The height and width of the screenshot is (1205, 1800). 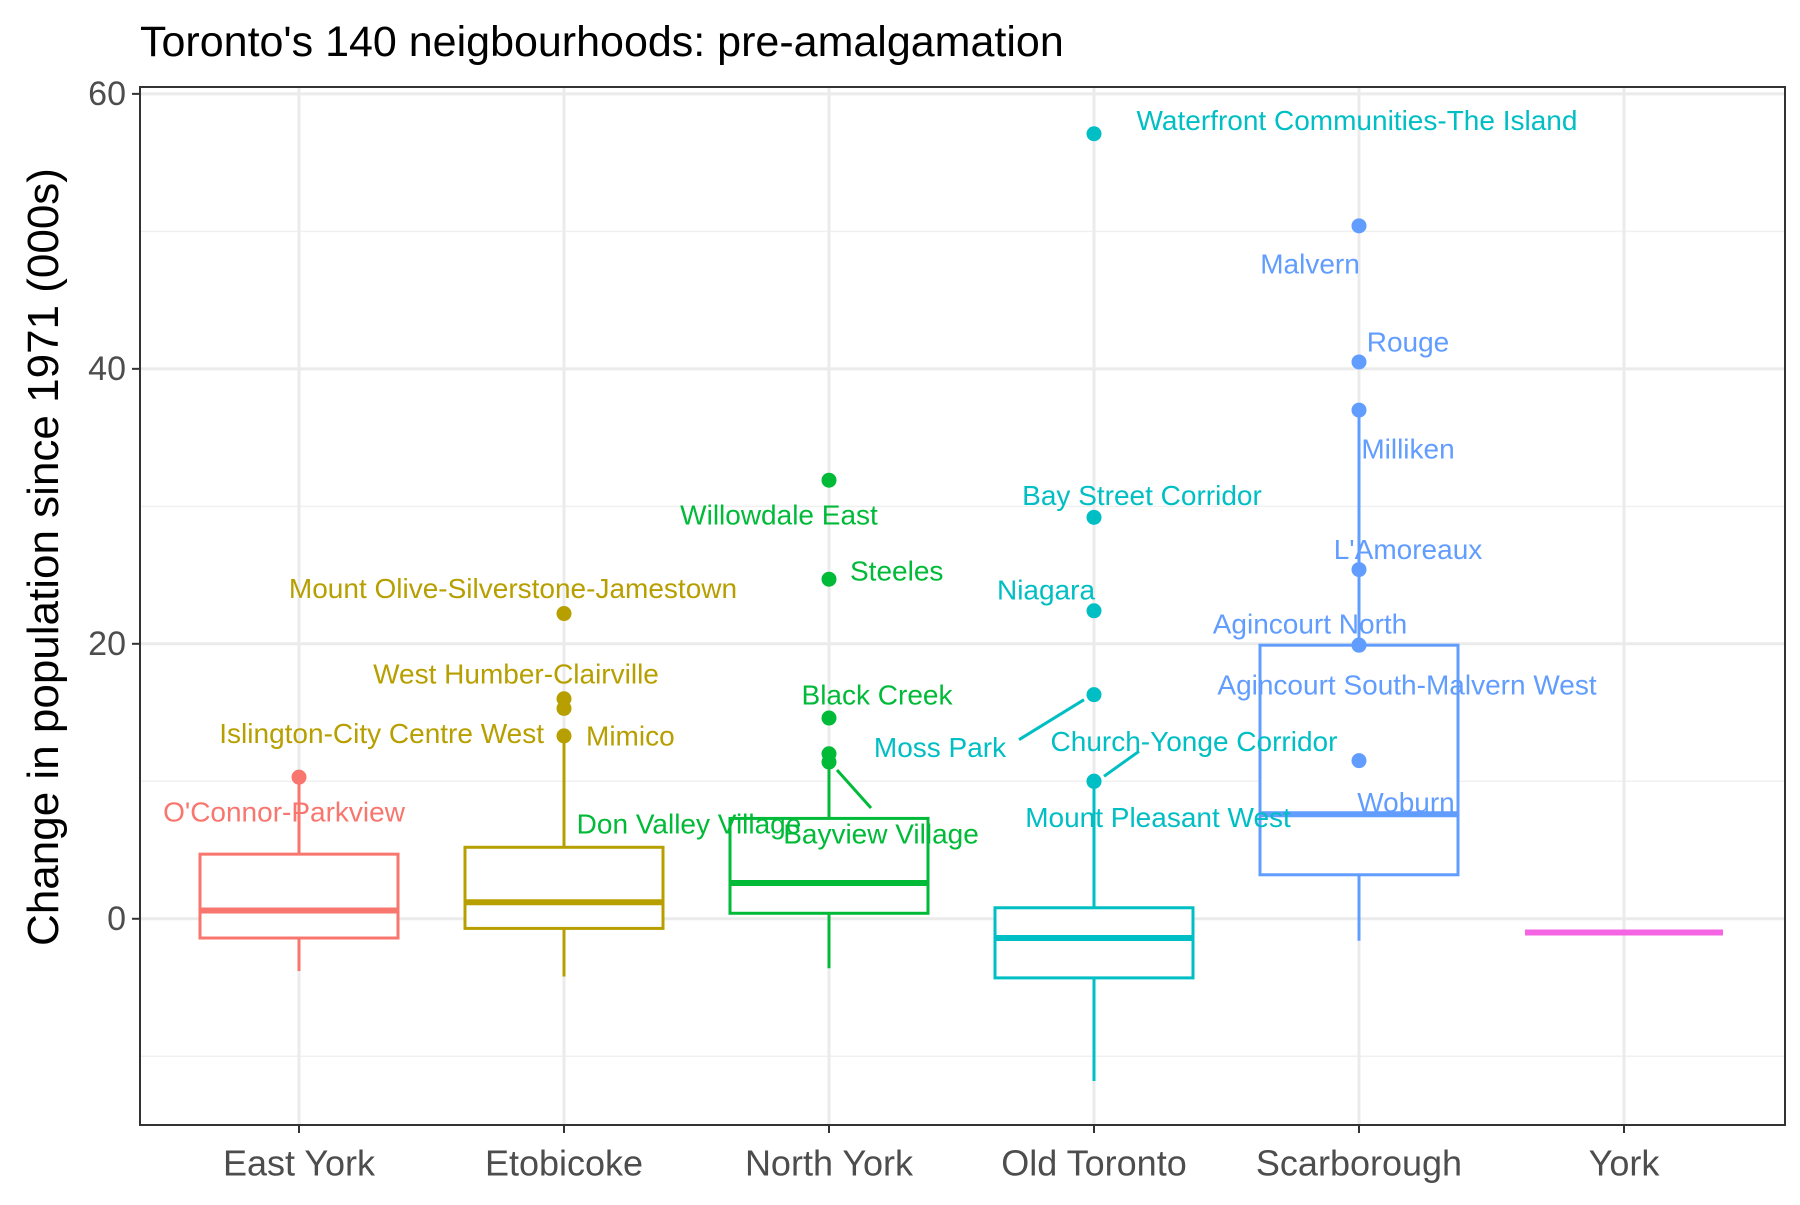 What do you see at coordinates (107, 644) in the screenshot?
I see `y-tick-label: 20` at bounding box center [107, 644].